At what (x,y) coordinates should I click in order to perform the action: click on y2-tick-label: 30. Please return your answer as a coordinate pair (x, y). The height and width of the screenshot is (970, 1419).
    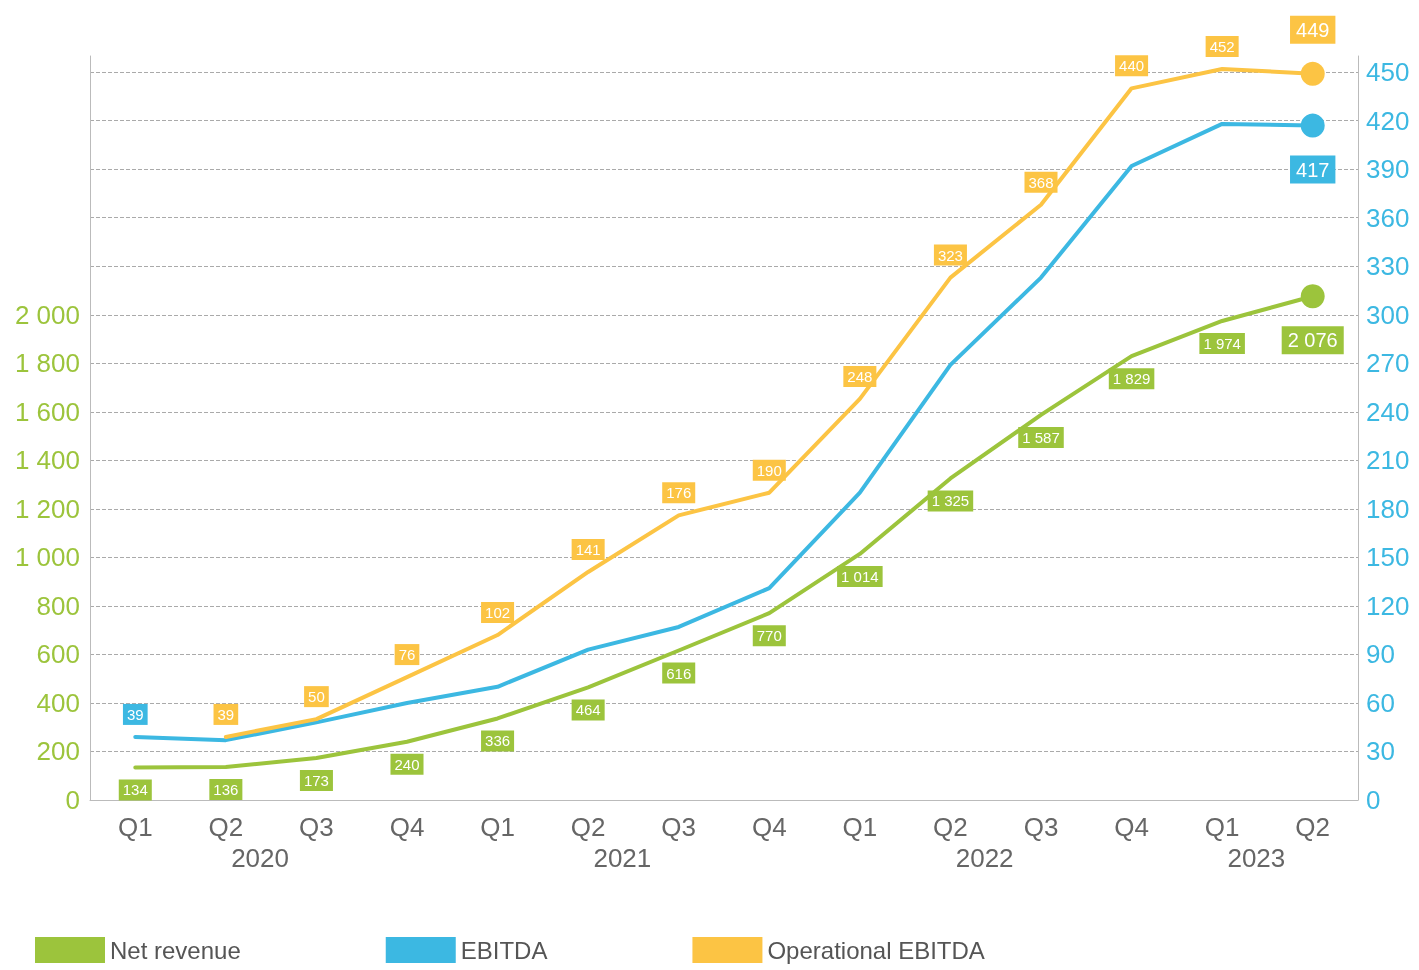
    Looking at the image, I should click on (1380, 751).